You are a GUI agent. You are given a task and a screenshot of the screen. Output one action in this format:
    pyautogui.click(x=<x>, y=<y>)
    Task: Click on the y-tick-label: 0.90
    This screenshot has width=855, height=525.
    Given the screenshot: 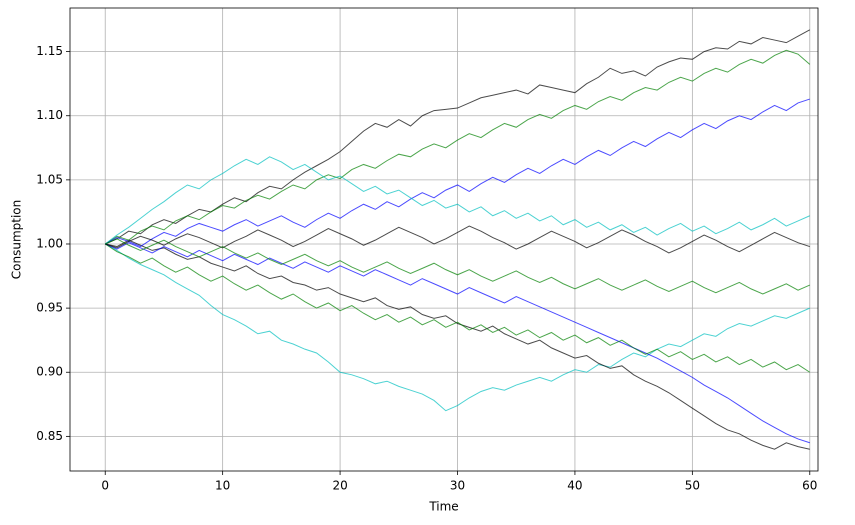 What is the action you would take?
    pyautogui.click(x=49, y=372)
    